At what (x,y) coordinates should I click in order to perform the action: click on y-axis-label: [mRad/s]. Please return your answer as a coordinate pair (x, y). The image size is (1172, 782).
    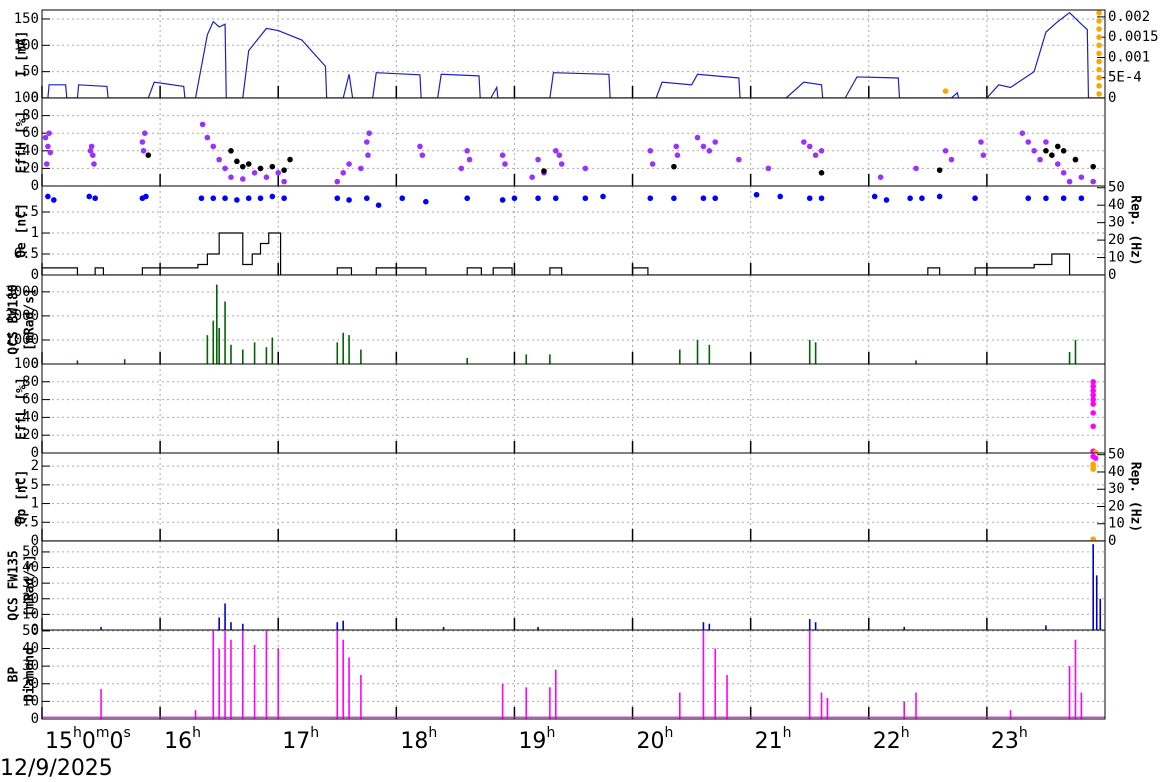
    Looking at the image, I should click on (30, 585).